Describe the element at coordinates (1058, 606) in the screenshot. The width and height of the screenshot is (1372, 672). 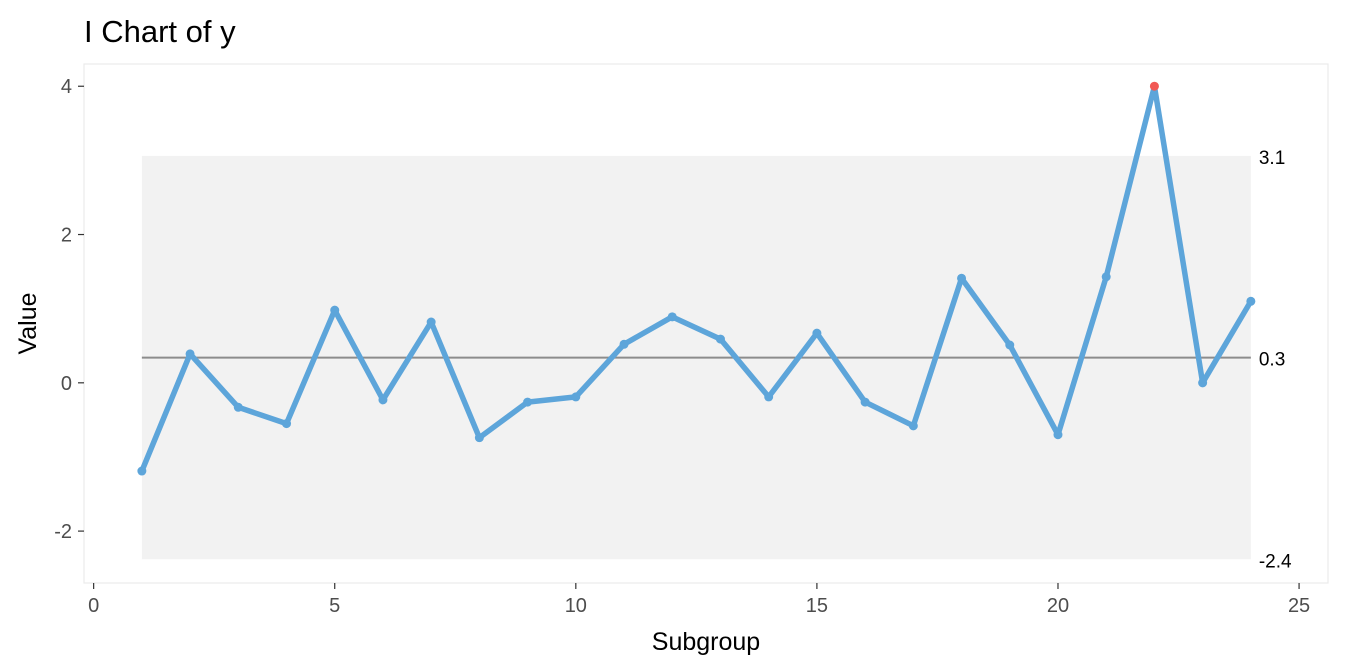
I see `x-tick-label: 20` at that location.